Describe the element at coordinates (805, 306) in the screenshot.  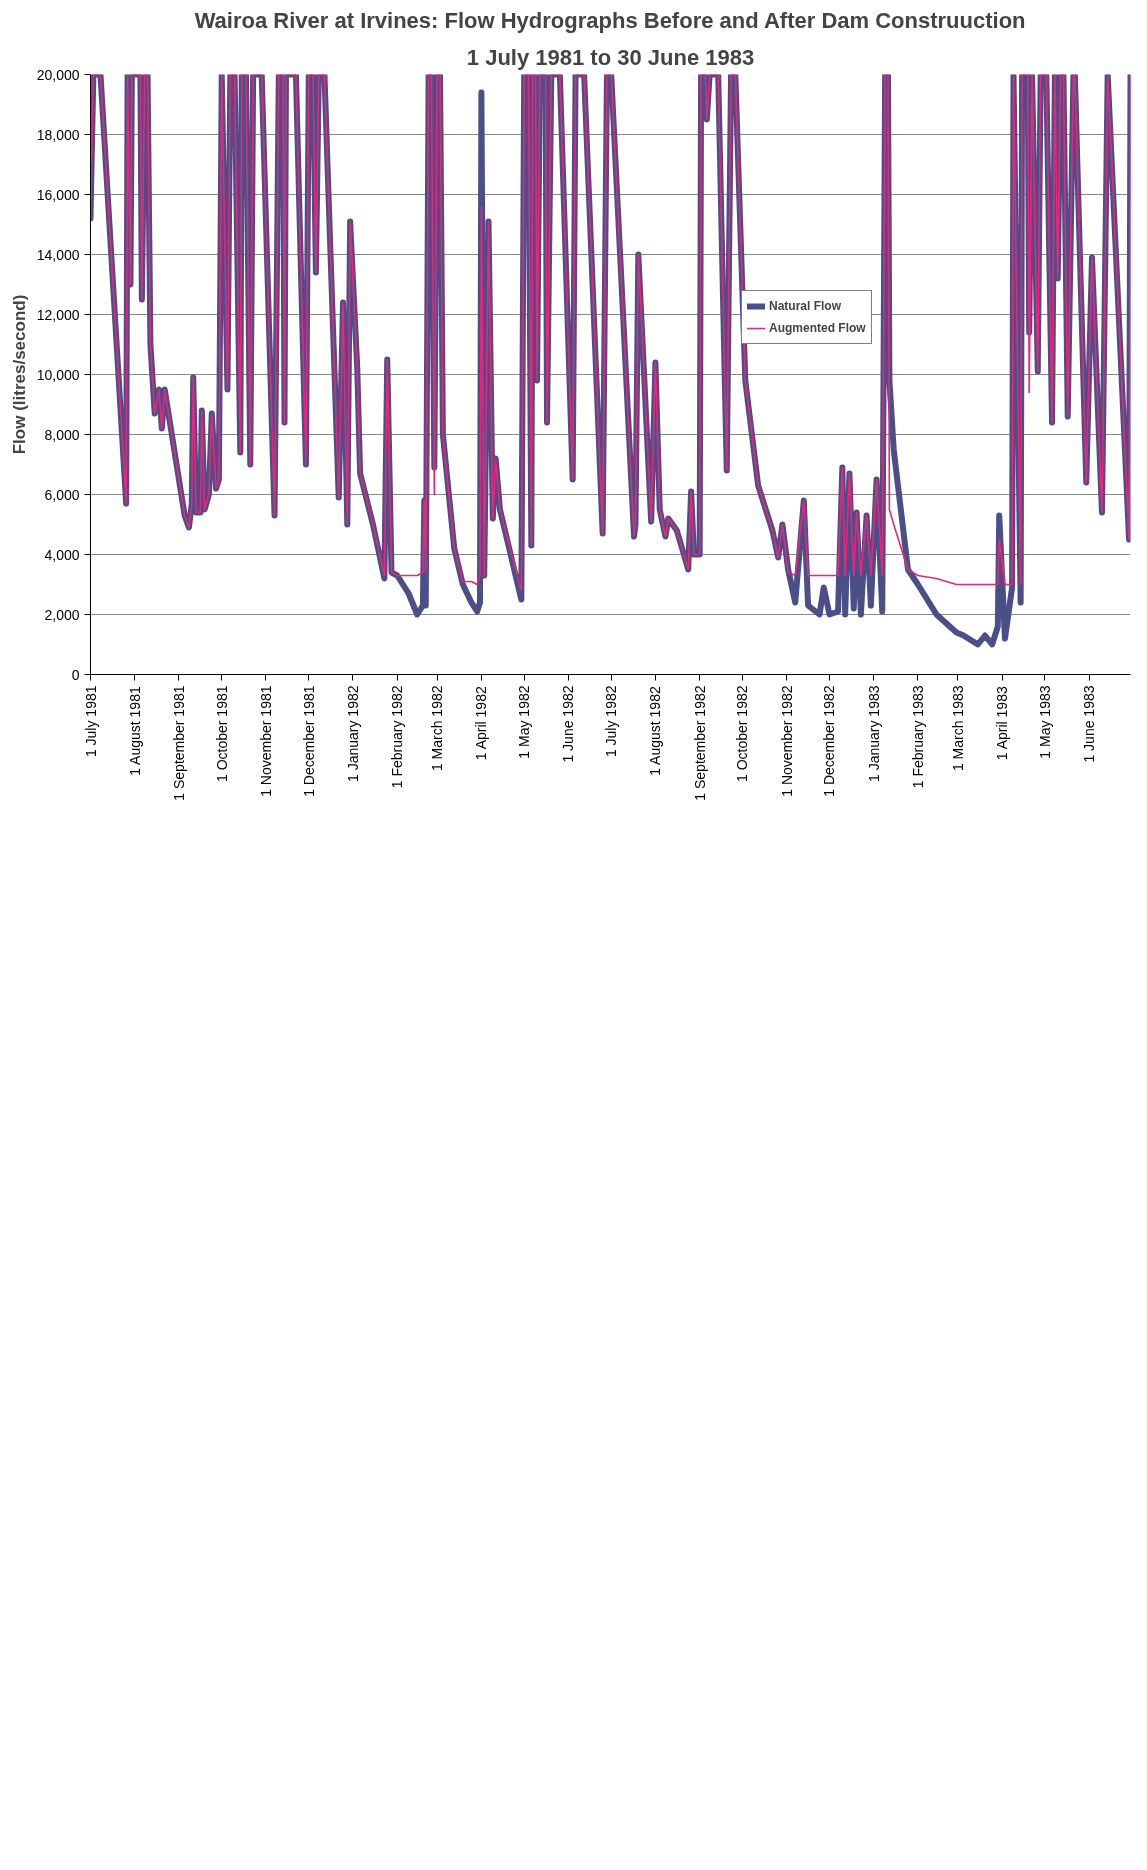
I see `legend-label: Natural Flow` at that location.